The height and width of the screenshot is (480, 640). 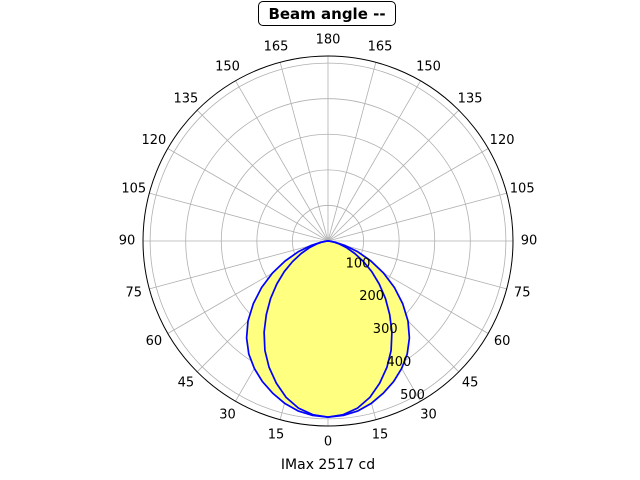 What do you see at coordinates (358, 263) in the screenshot?
I see `radial-tick-label: 100` at bounding box center [358, 263].